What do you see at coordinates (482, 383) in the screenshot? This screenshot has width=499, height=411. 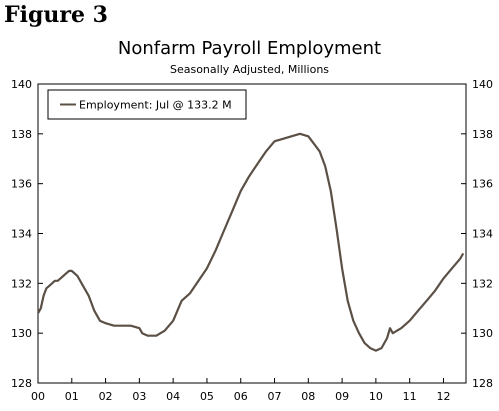 I see `y-tick-label-right: 128` at bounding box center [482, 383].